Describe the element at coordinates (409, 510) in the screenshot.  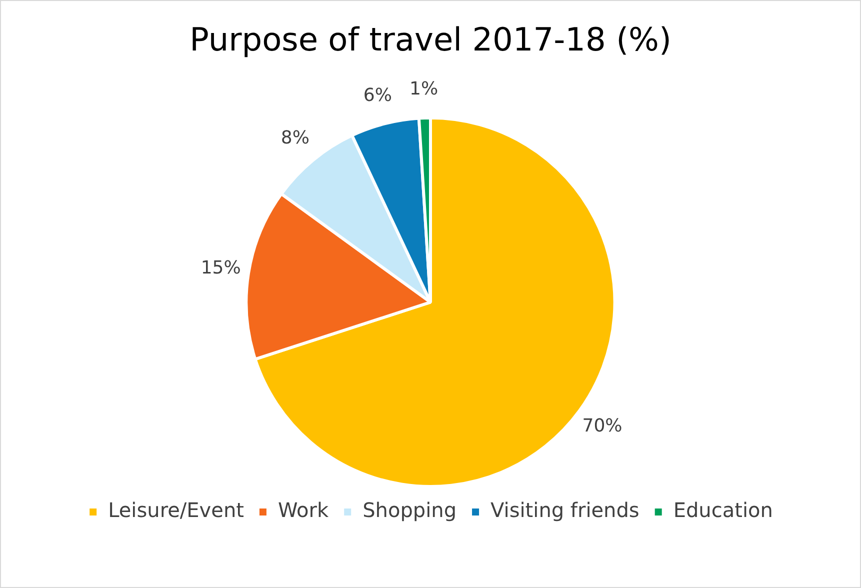
I see `legend-label: Shopping` at that location.